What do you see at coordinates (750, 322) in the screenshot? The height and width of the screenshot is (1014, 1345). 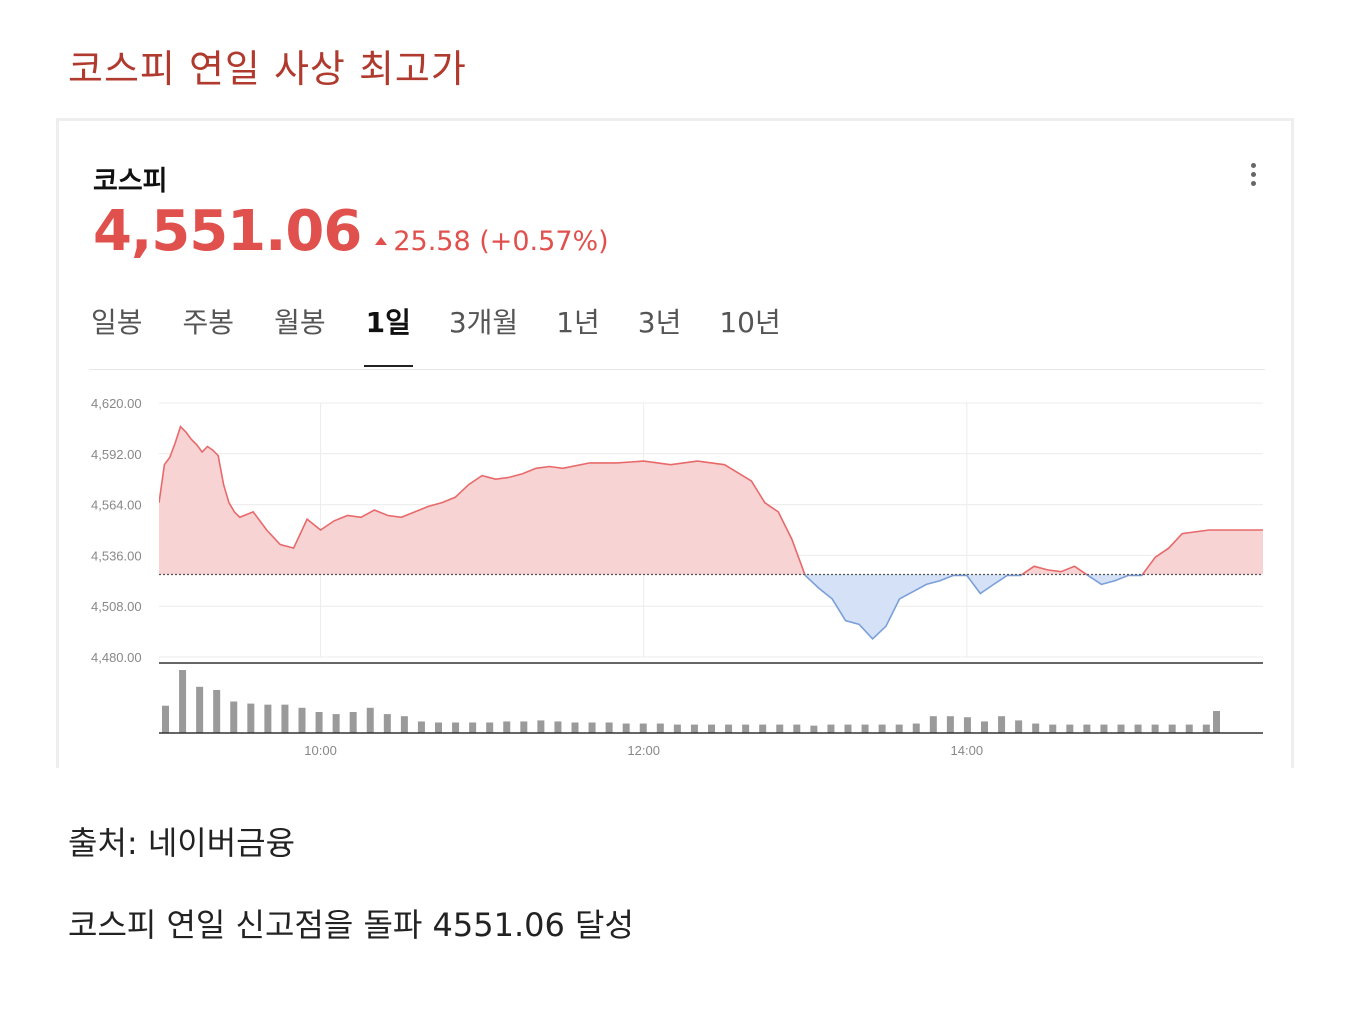 I see `tab-10years: 10년` at bounding box center [750, 322].